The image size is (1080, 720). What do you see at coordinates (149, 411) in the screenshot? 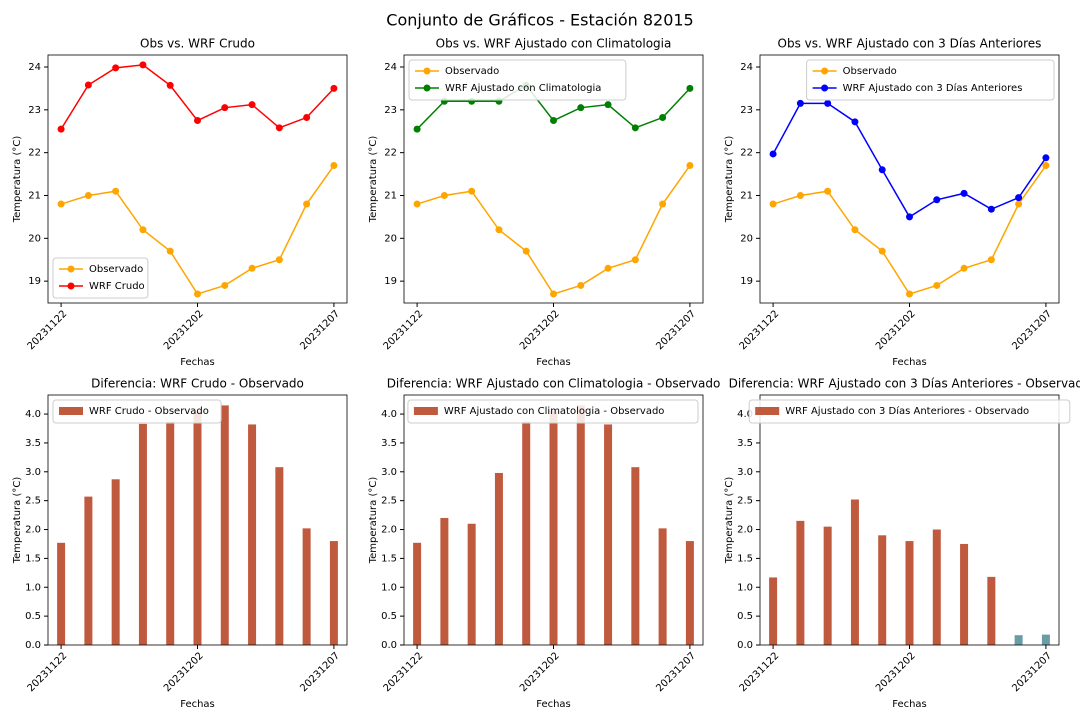
I see `legend-label: WRF Crudo - Observado` at bounding box center [149, 411].